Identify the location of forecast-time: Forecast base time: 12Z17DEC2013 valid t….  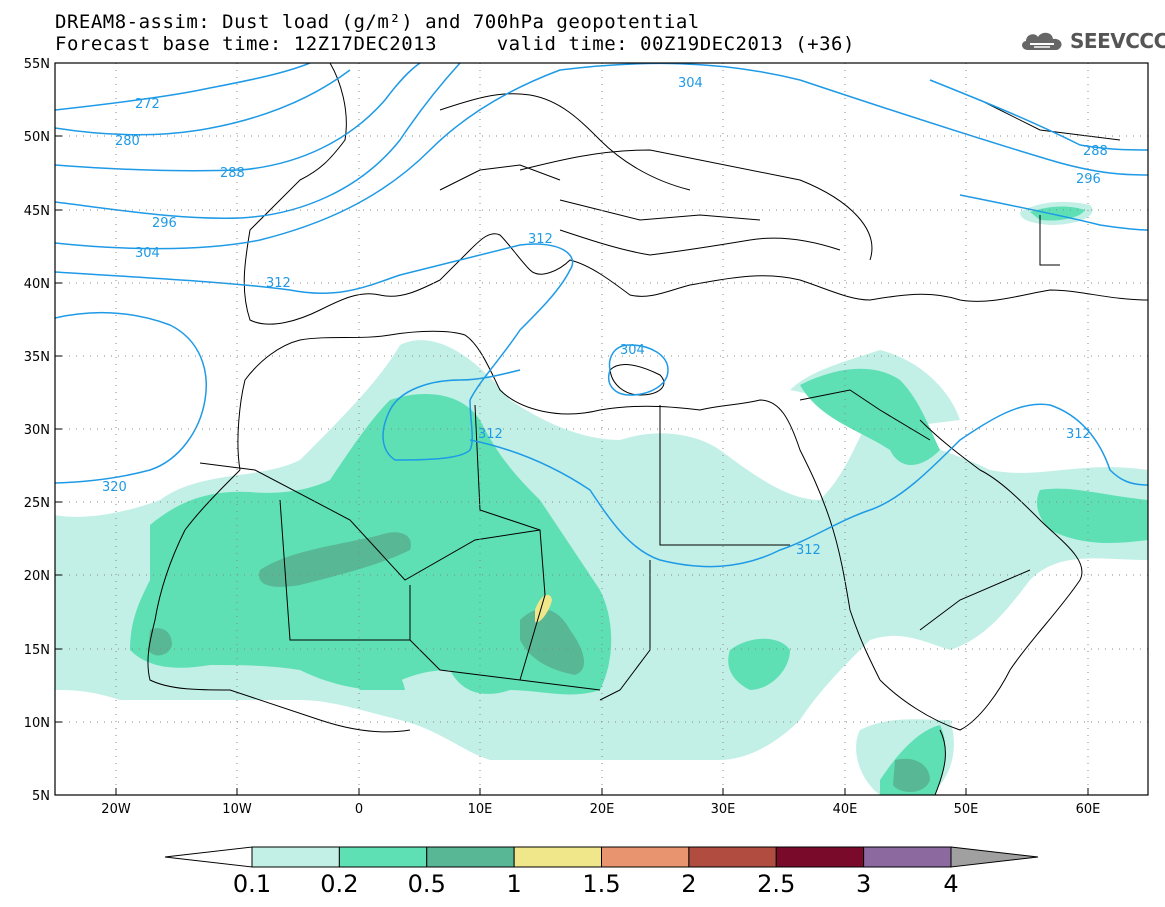
(455, 44).